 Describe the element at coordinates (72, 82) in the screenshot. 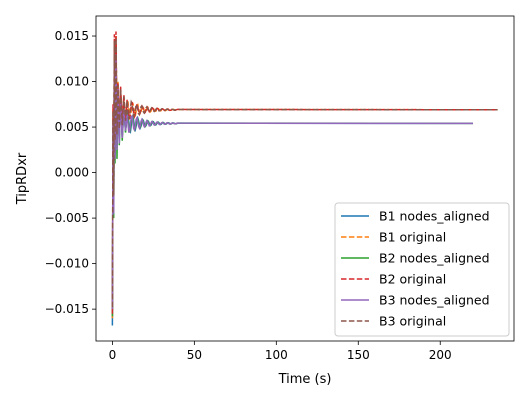

I see `y-tick-label: 0.010` at that location.